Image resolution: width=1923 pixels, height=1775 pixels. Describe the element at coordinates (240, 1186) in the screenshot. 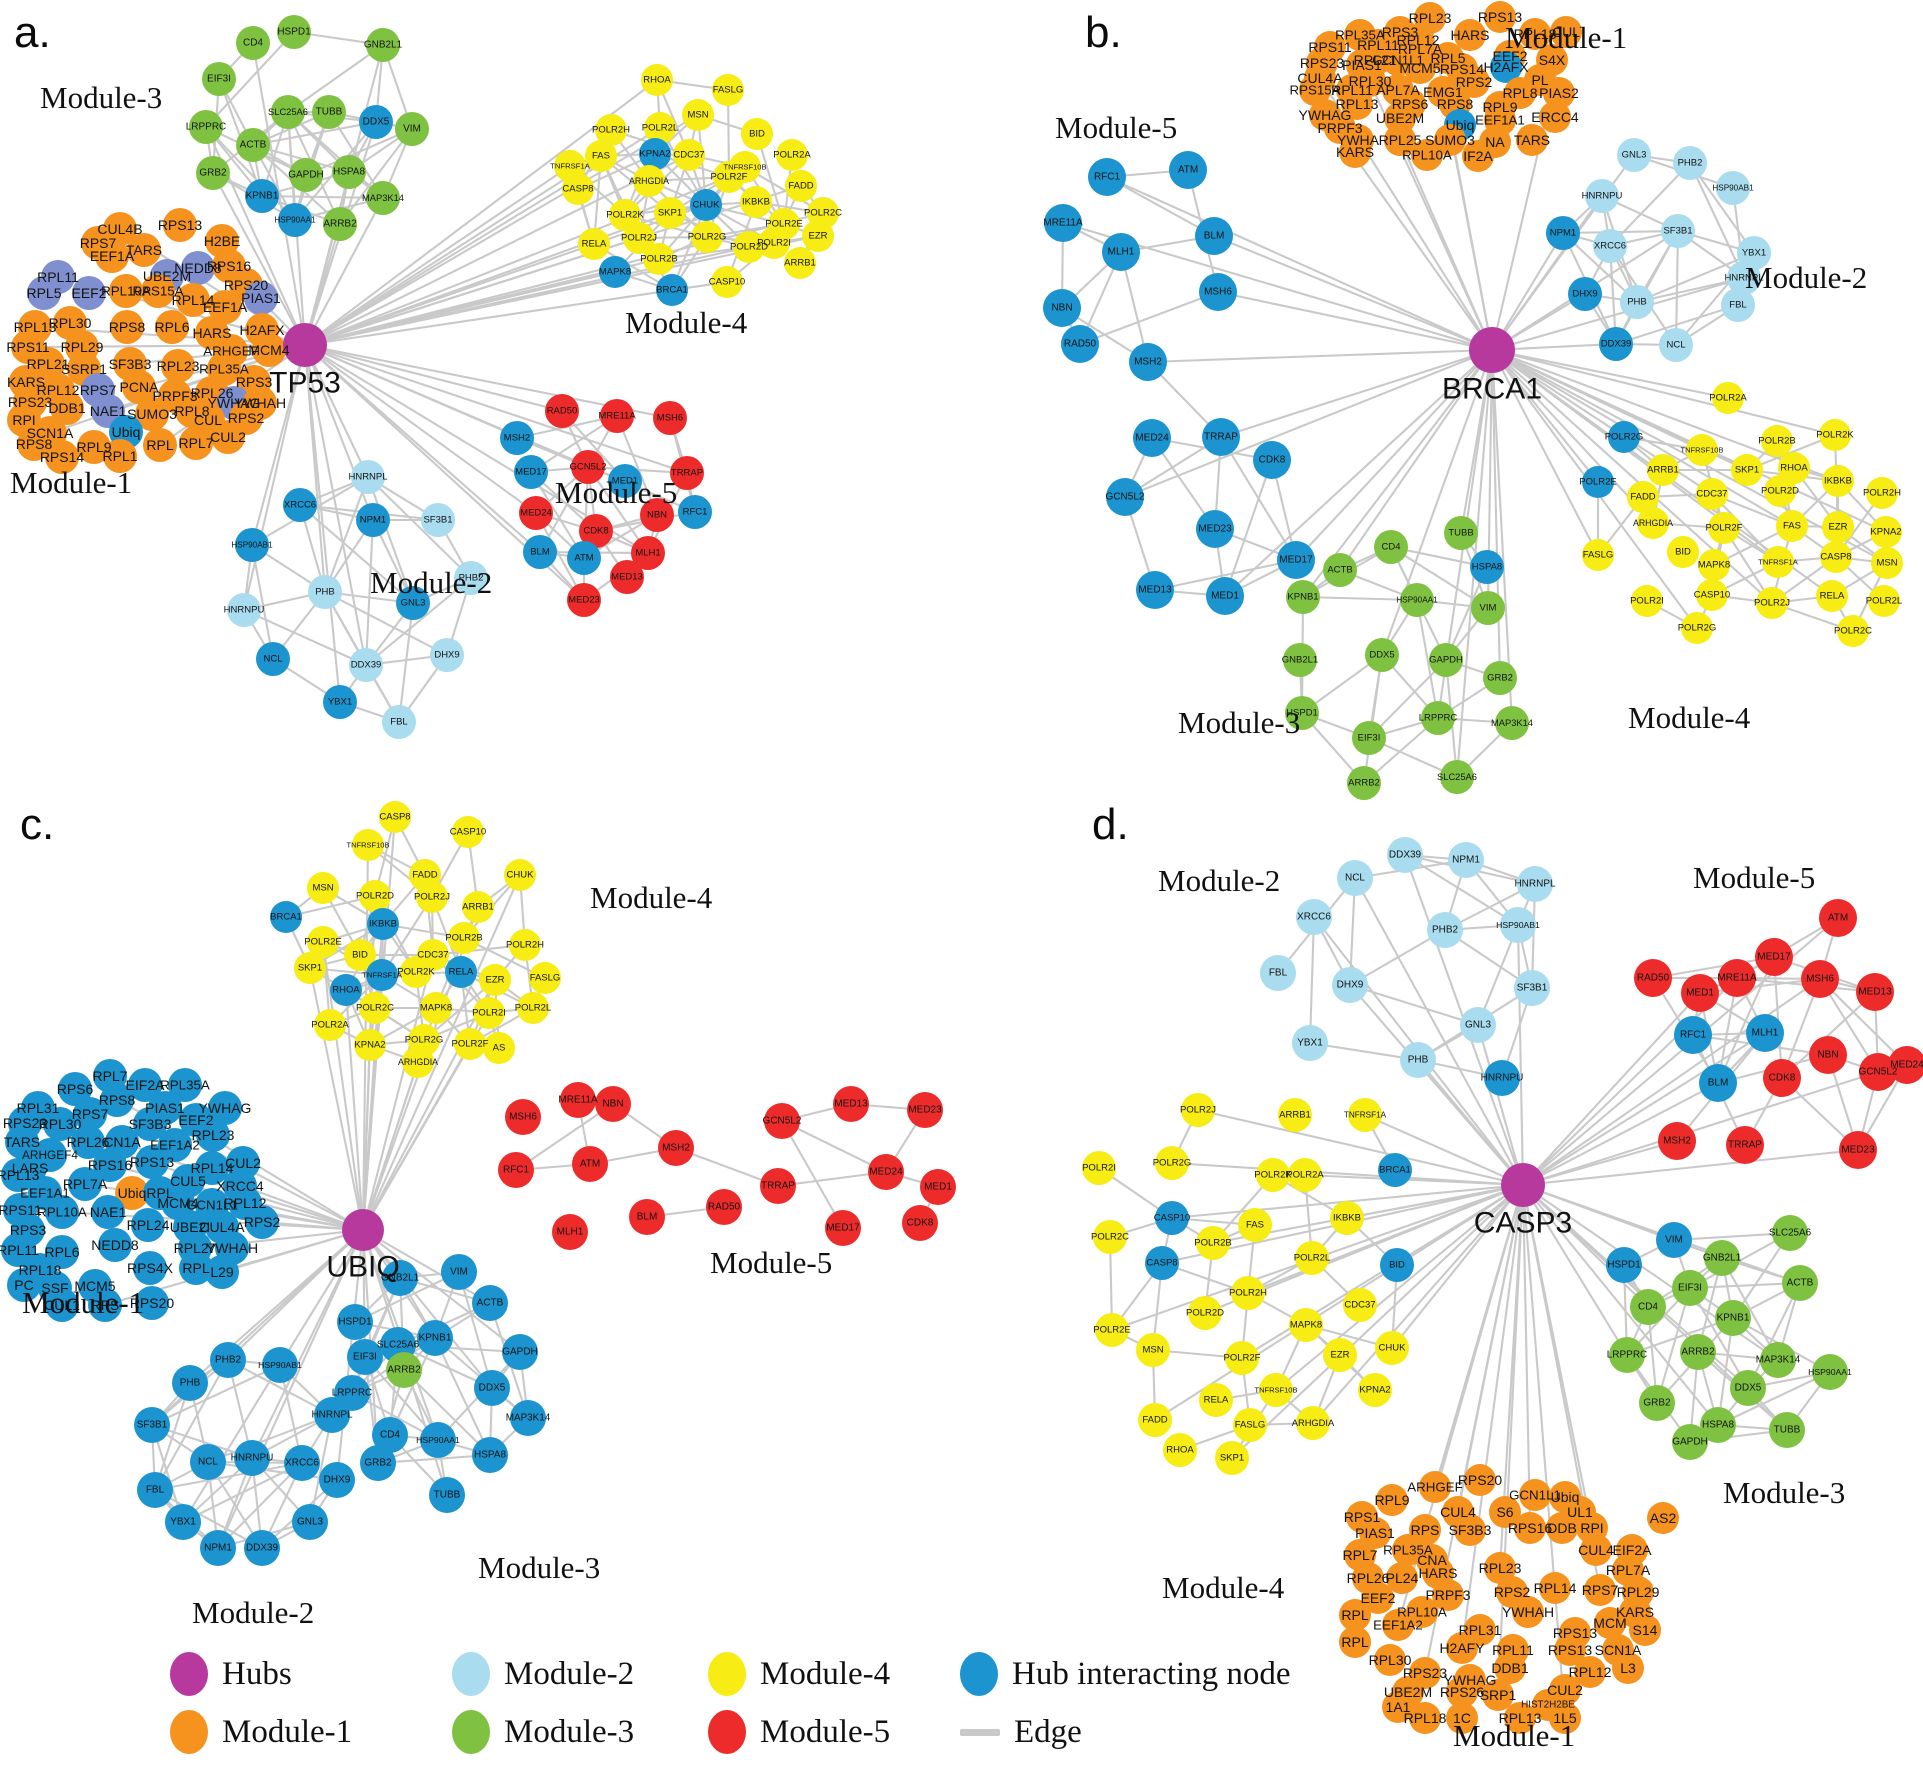

I see `svg-text: XRCC4` at that location.